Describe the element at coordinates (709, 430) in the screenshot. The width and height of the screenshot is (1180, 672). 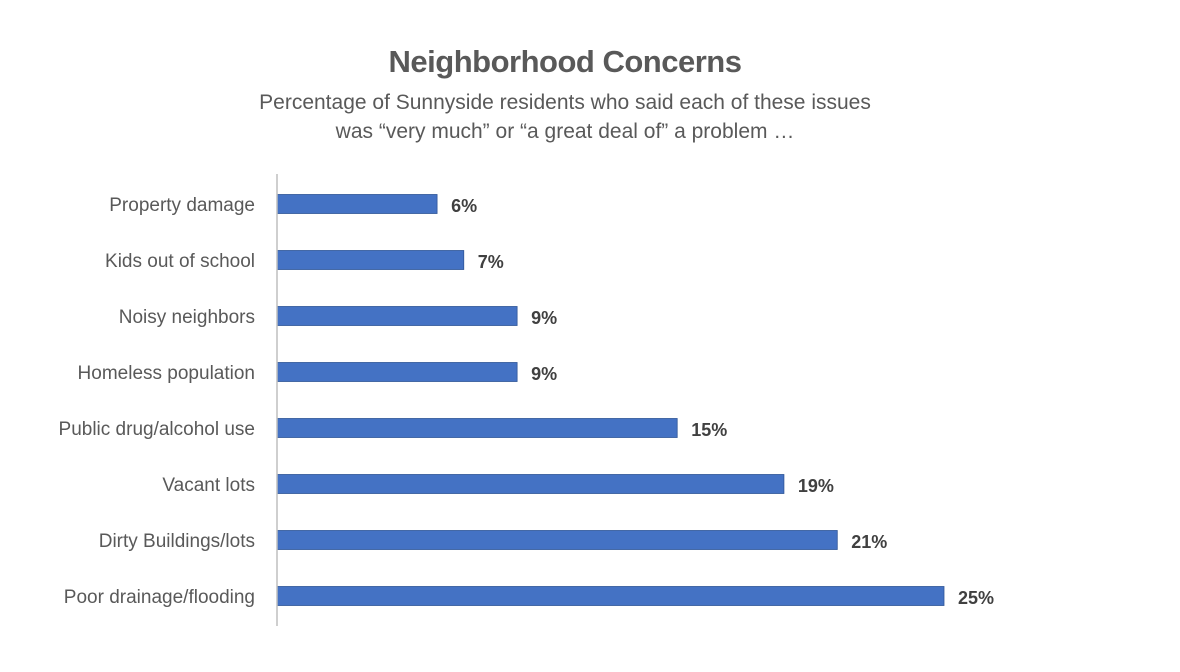
I see `value-label: 15%` at that location.